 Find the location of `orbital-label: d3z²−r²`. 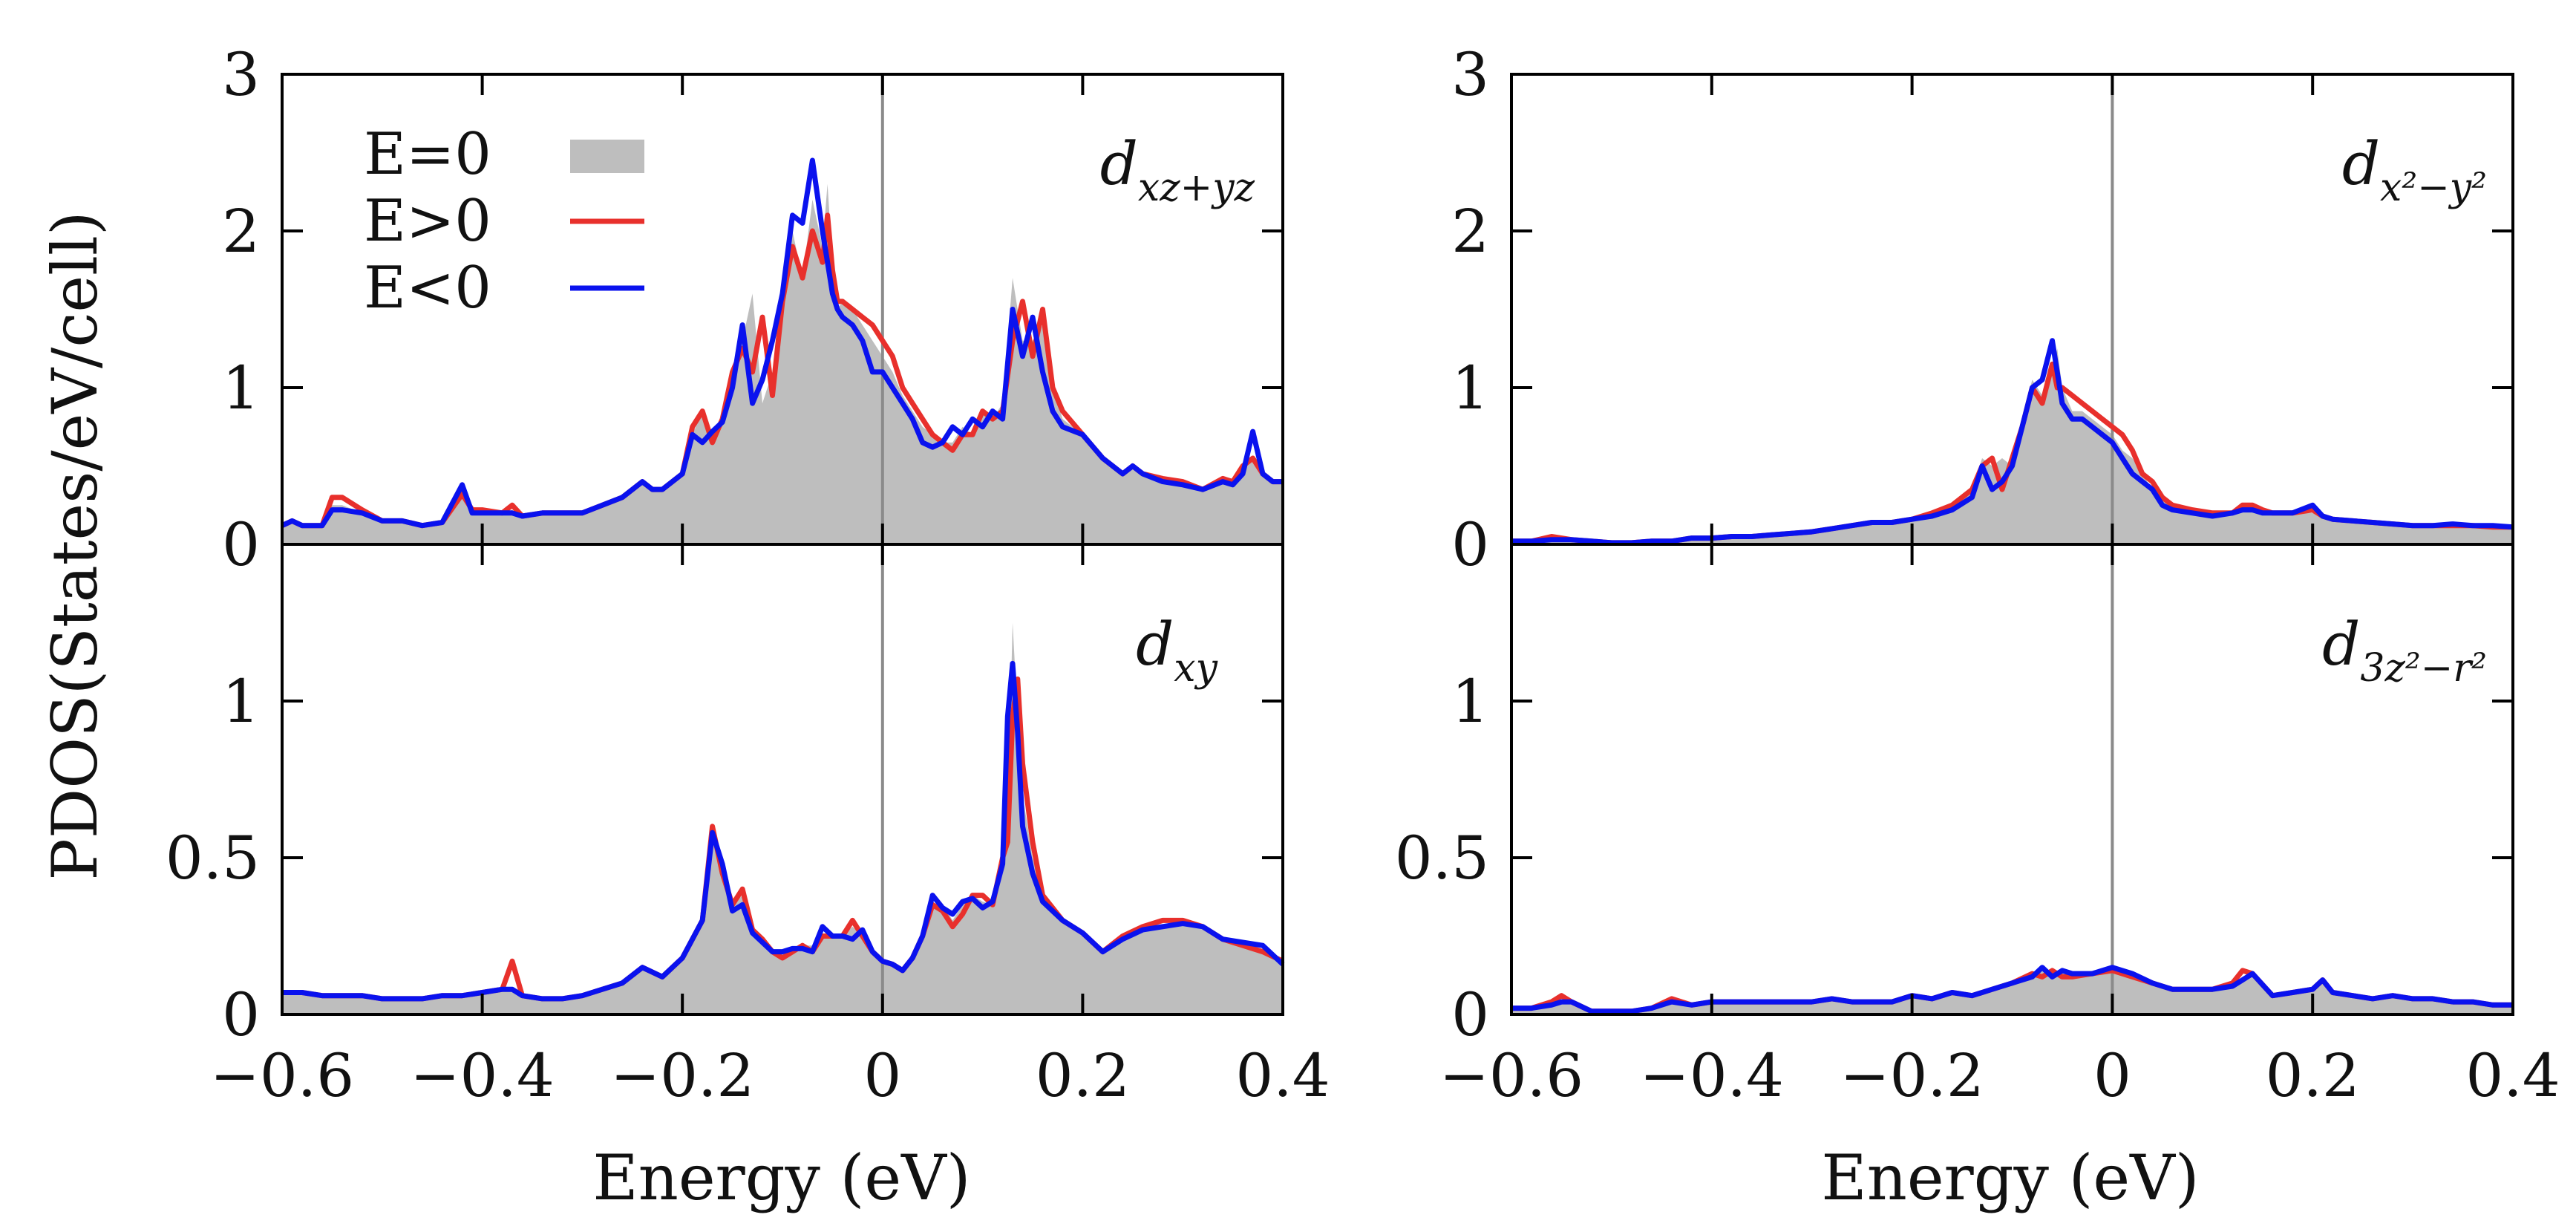

orbital-label: d3z²−r² is located at coordinates (2404, 650).